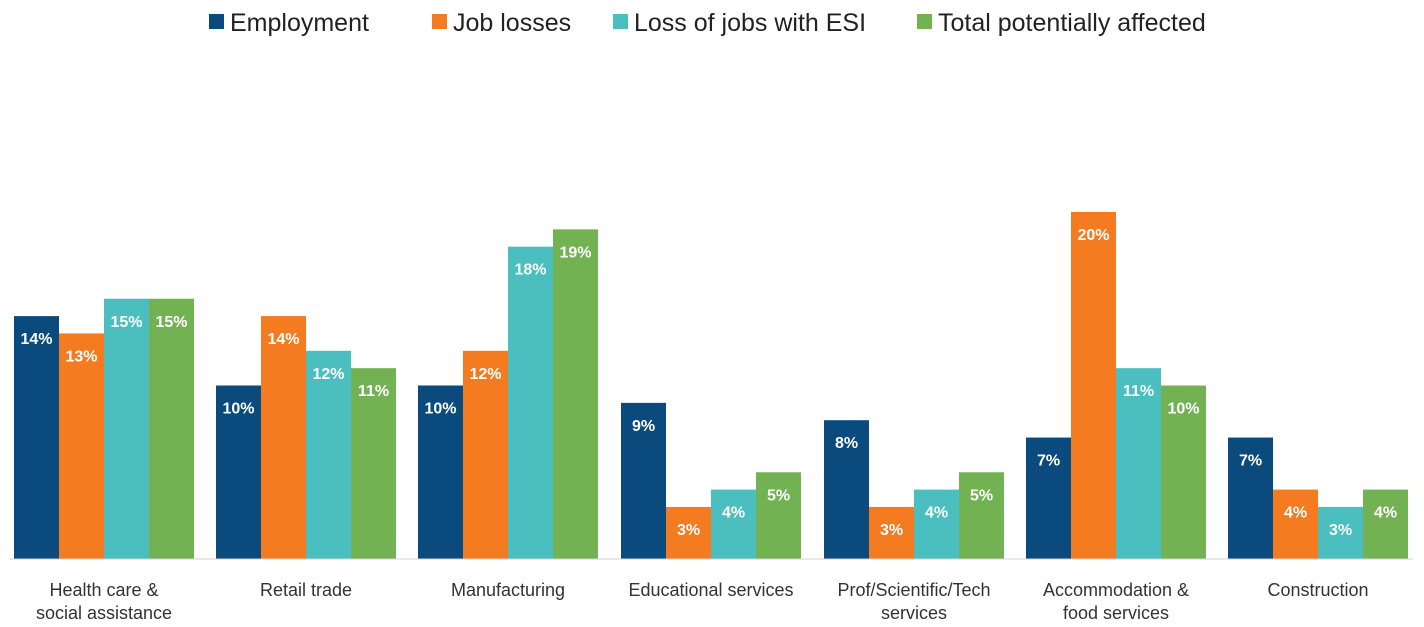 The image size is (1424, 627). Describe the element at coordinates (81, 356) in the screenshot. I see `bar-data-label: 13%` at that location.